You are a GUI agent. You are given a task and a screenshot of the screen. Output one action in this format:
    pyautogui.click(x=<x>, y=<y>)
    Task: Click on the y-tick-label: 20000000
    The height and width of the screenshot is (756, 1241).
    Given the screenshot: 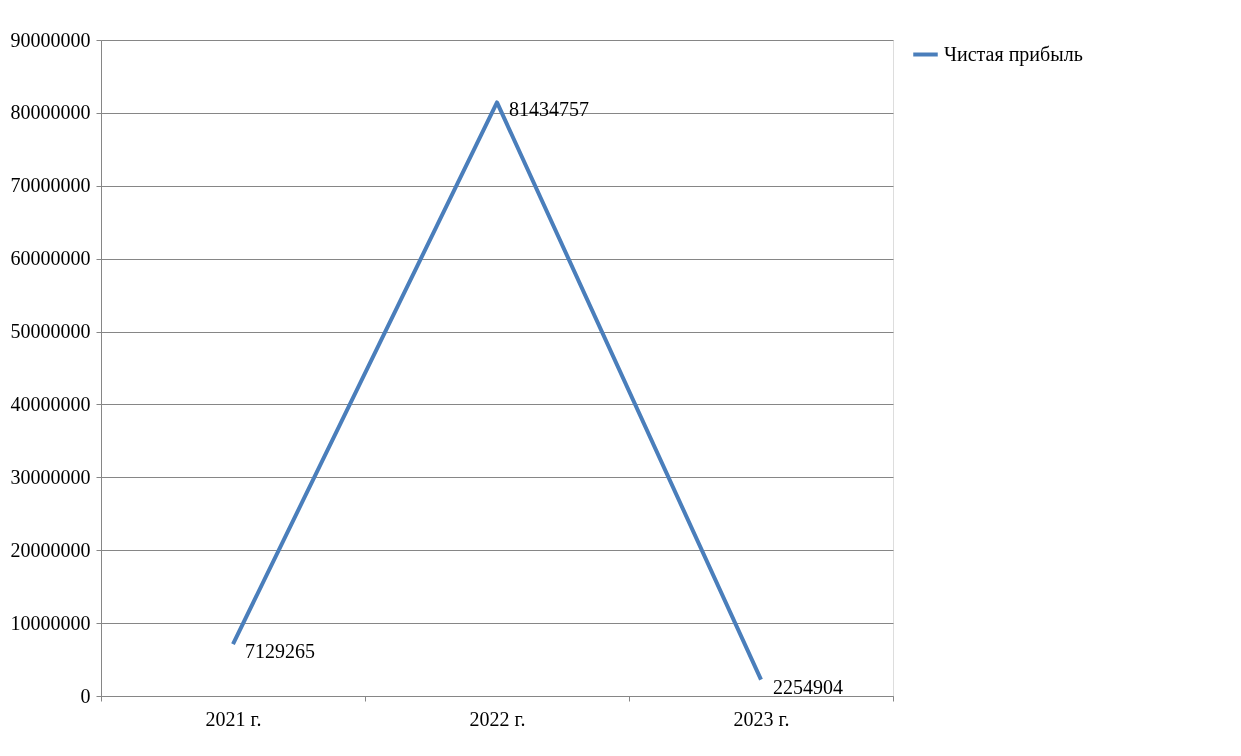 What is the action you would take?
    pyautogui.click(x=50, y=549)
    